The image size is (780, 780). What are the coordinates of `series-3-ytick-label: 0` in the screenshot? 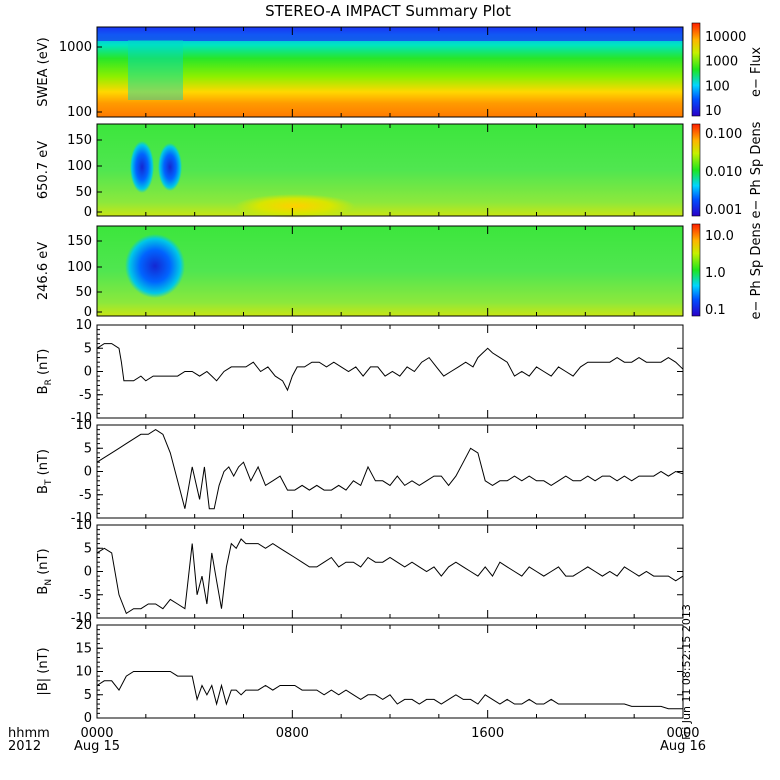 It's located at (88, 718).